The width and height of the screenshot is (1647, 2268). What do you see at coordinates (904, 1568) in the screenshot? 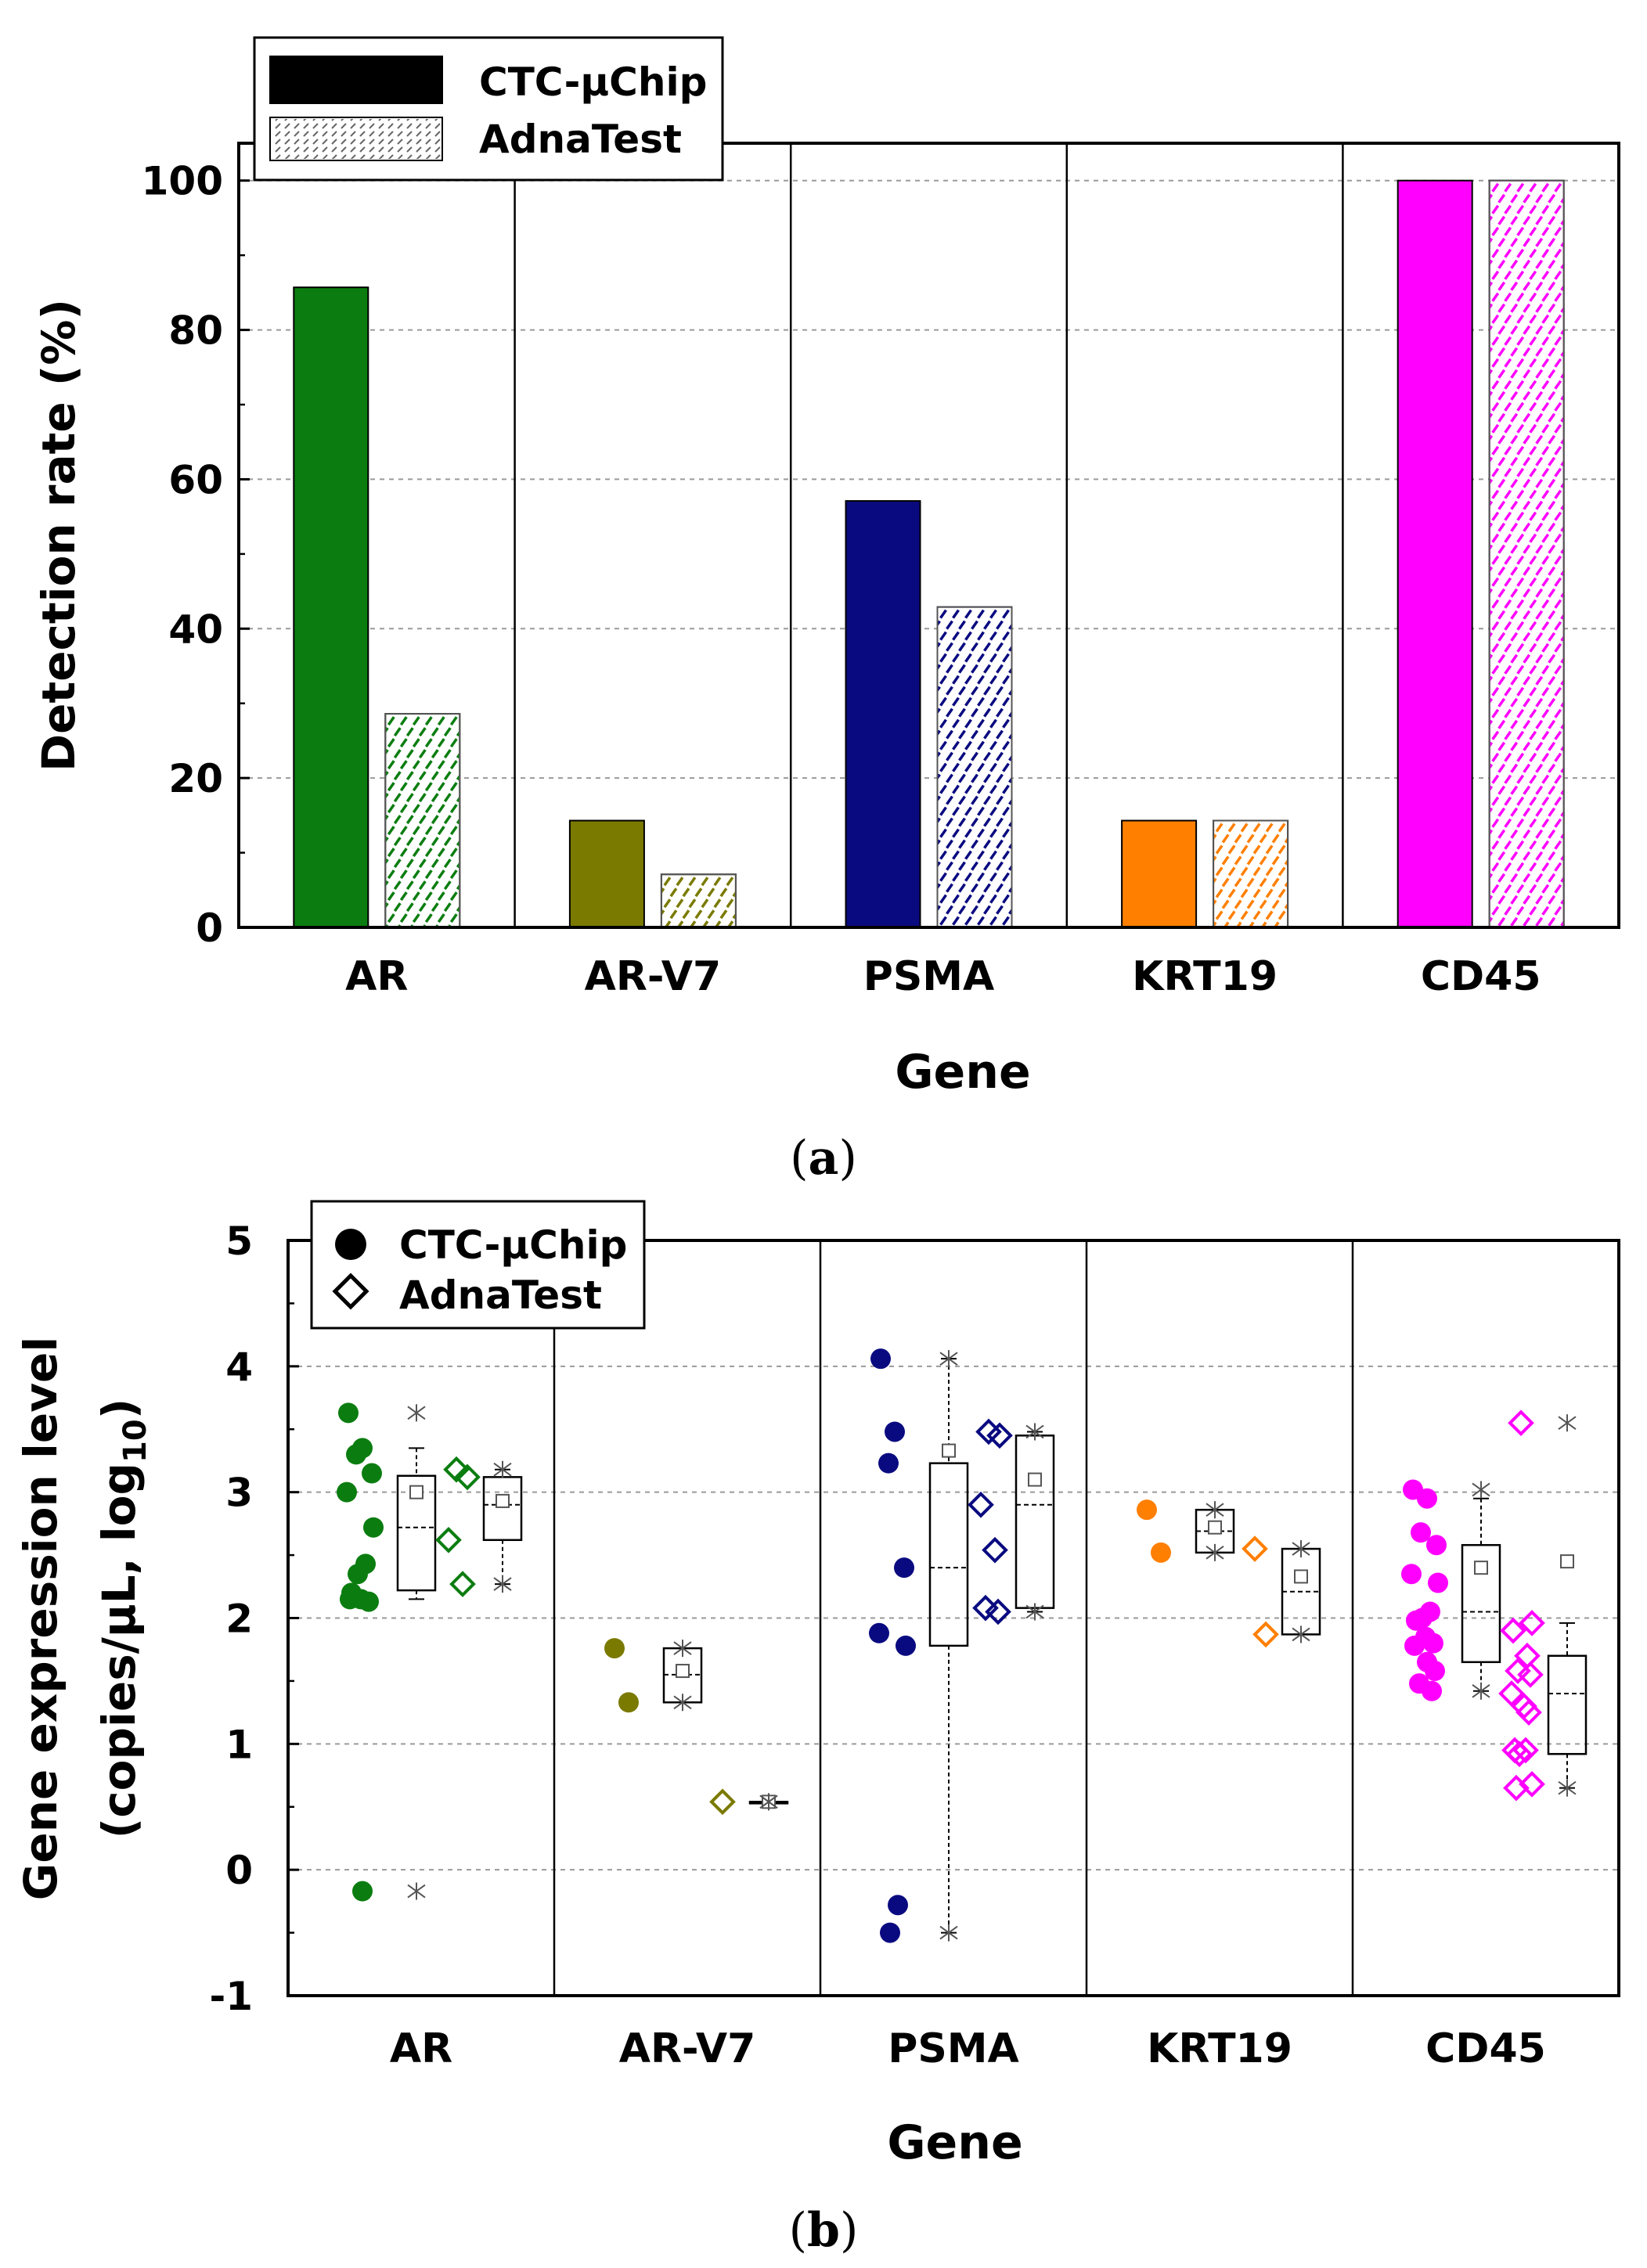
I see `point-ctc-psma` at bounding box center [904, 1568].